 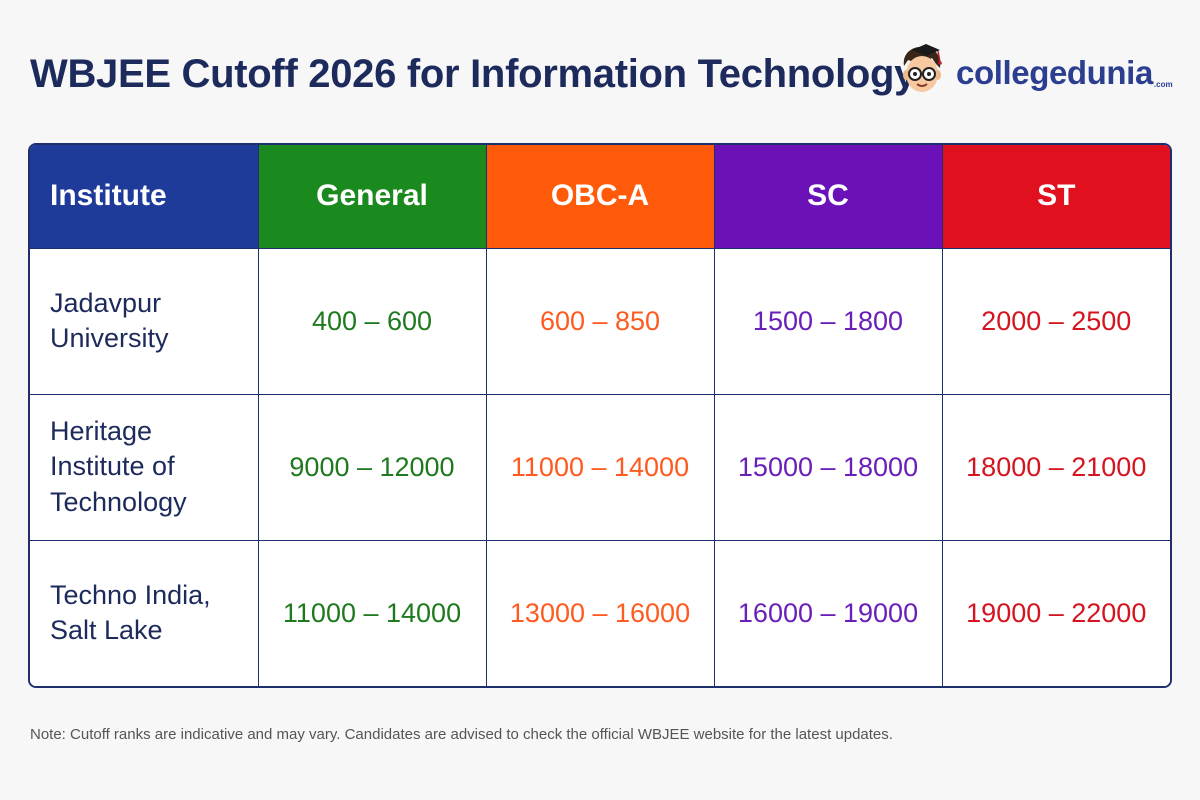 I want to click on institute-cell: Techno India, Salt Lake, so click(x=144, y=612).